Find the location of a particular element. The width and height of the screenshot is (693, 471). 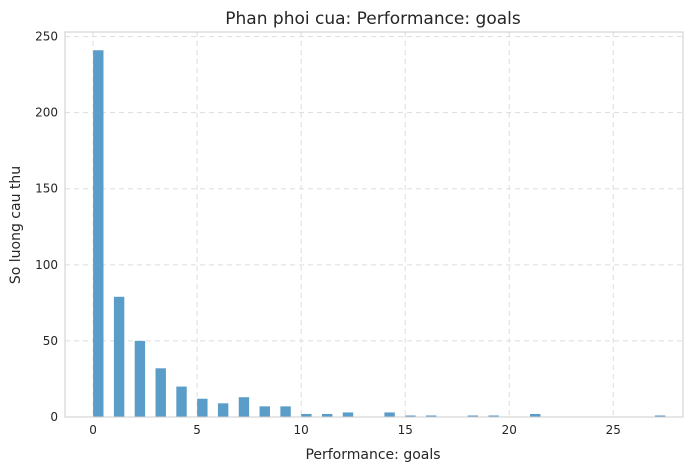

x-tick-label: 20 is located at coordinates (509, 430).